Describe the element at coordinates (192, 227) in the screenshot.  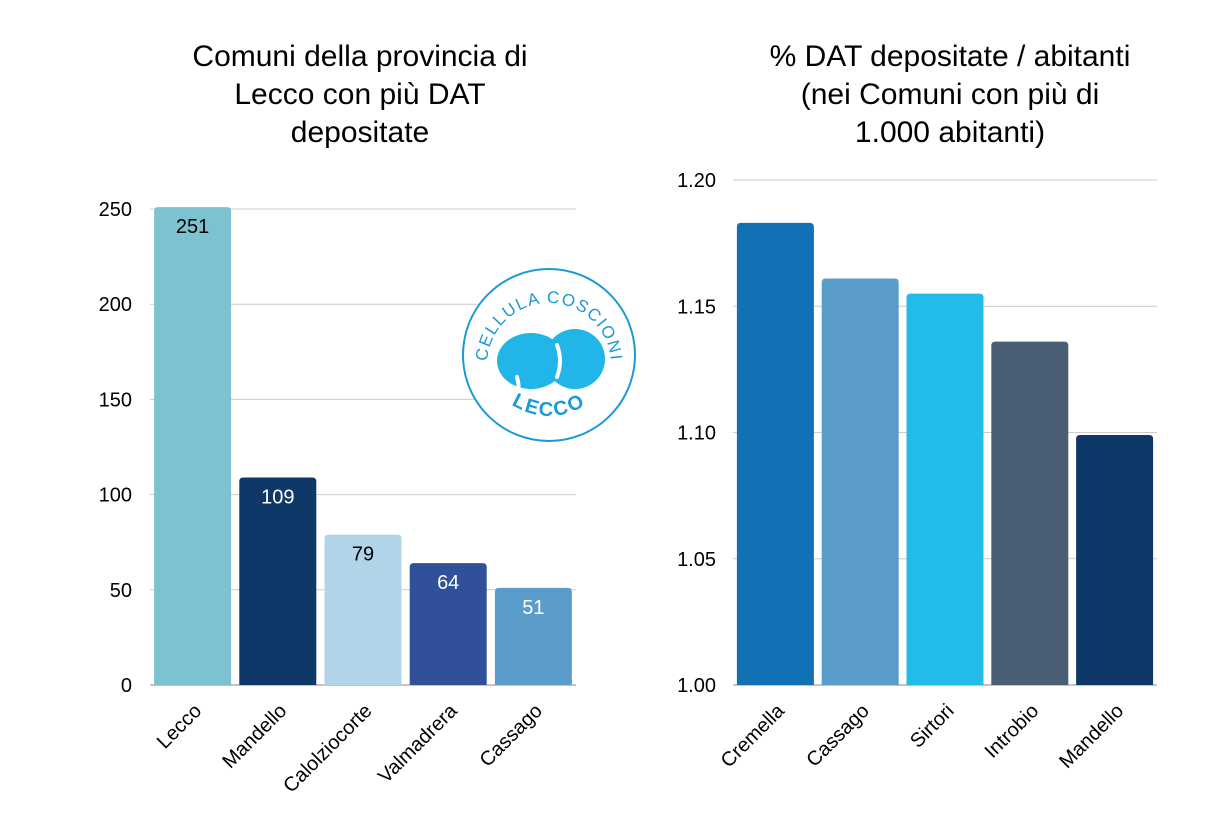
I see `left-bar-value-label: 251` at that location.